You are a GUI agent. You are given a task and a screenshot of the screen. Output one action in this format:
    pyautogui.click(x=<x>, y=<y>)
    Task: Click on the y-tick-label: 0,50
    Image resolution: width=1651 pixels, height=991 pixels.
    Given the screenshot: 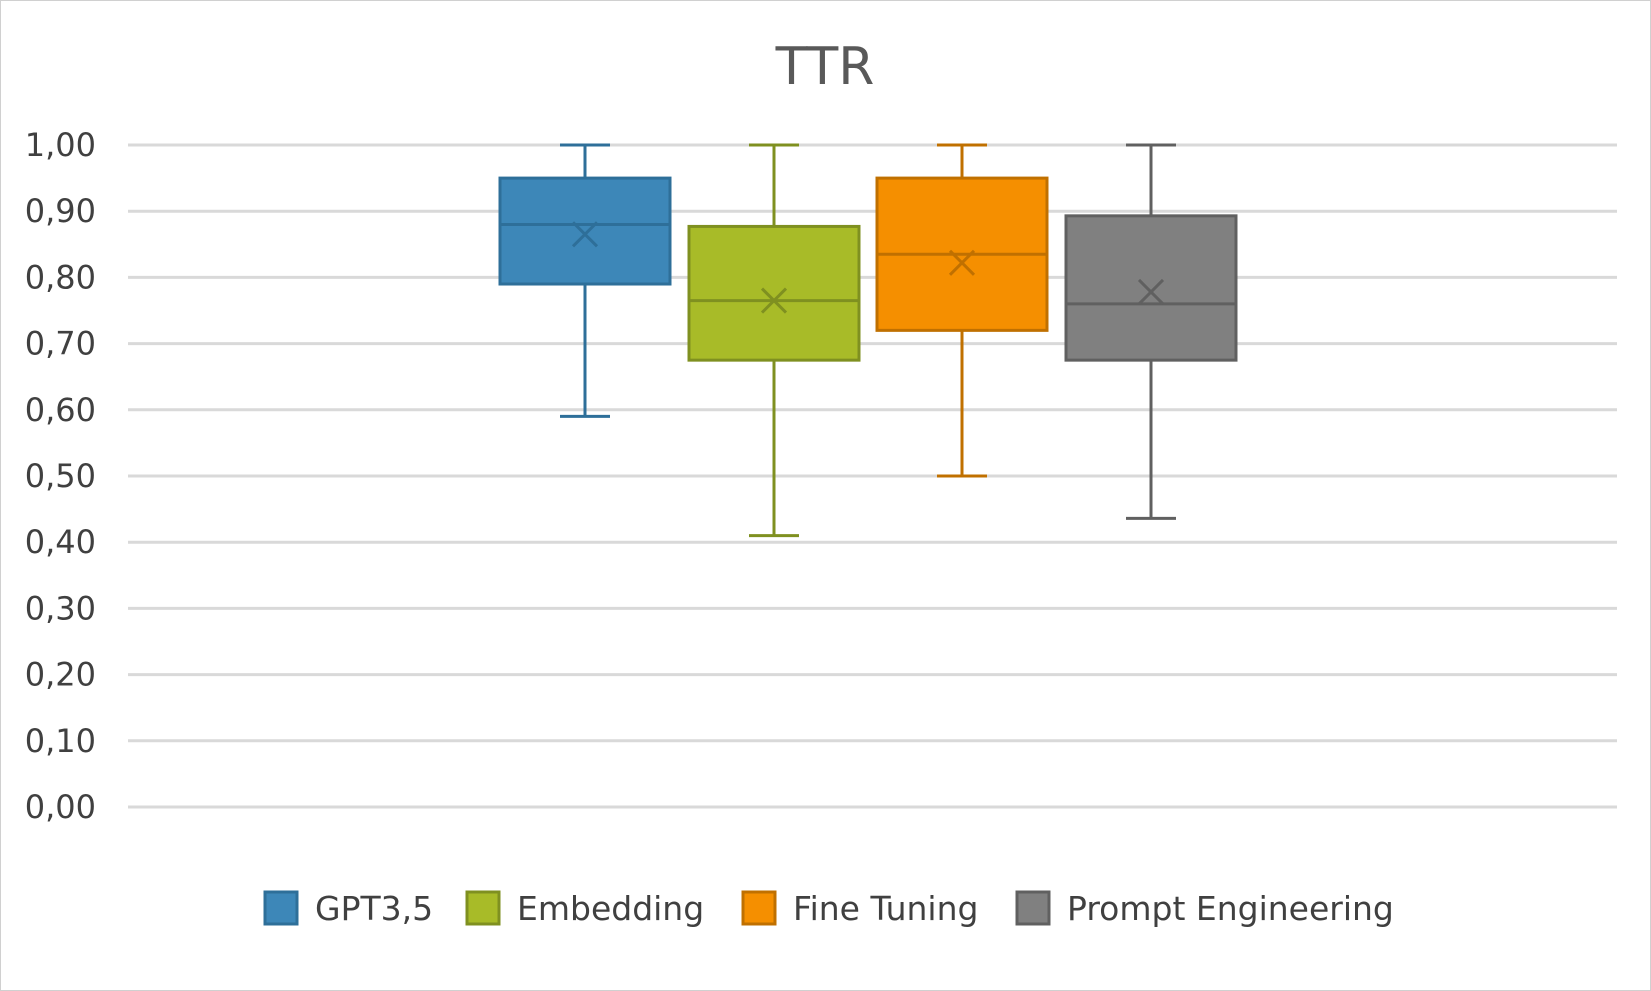 What is the action you would take?
    pyautogui.click(x=60, y=476)
    